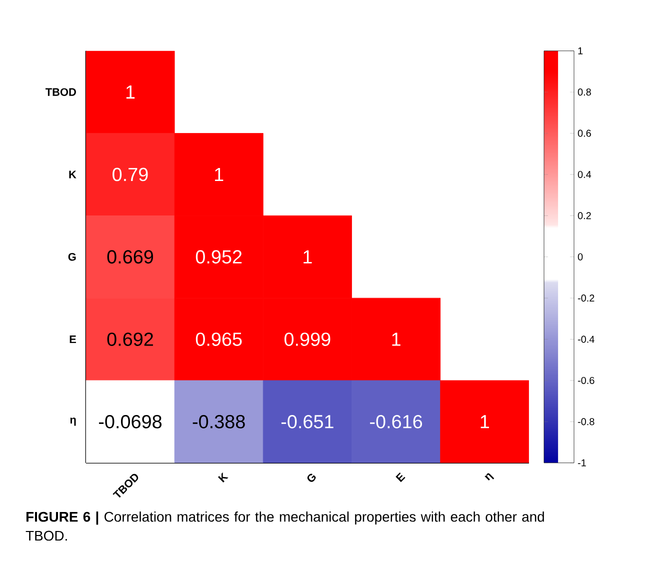  Describe the element at coordinates (73, 422) in the screenshot. I see `y-tick-label: η` at that location.